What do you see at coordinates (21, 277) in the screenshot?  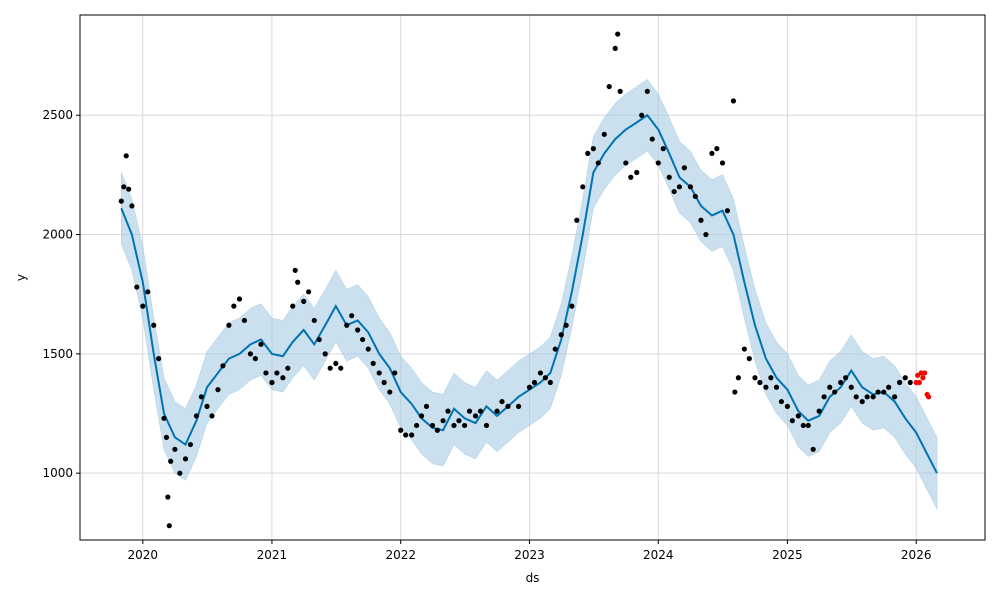 I see `y-axis-label: y` at bounding box center [21, 277].